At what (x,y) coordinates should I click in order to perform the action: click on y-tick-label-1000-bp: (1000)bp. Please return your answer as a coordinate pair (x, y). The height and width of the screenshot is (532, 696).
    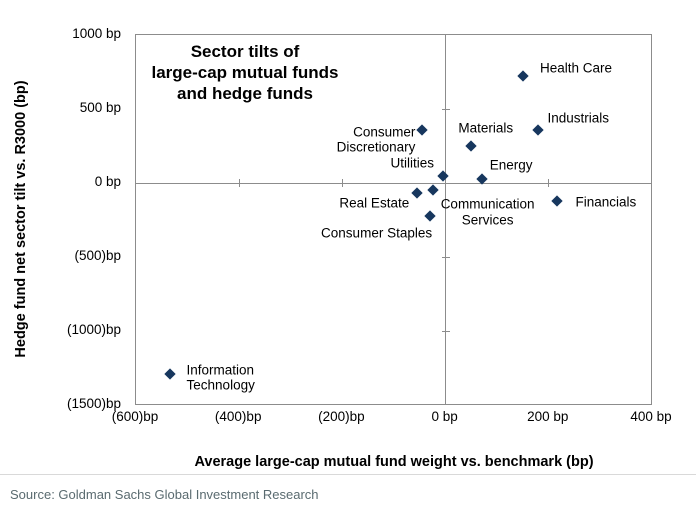
    Looking at the image, I should click on (93, 329).